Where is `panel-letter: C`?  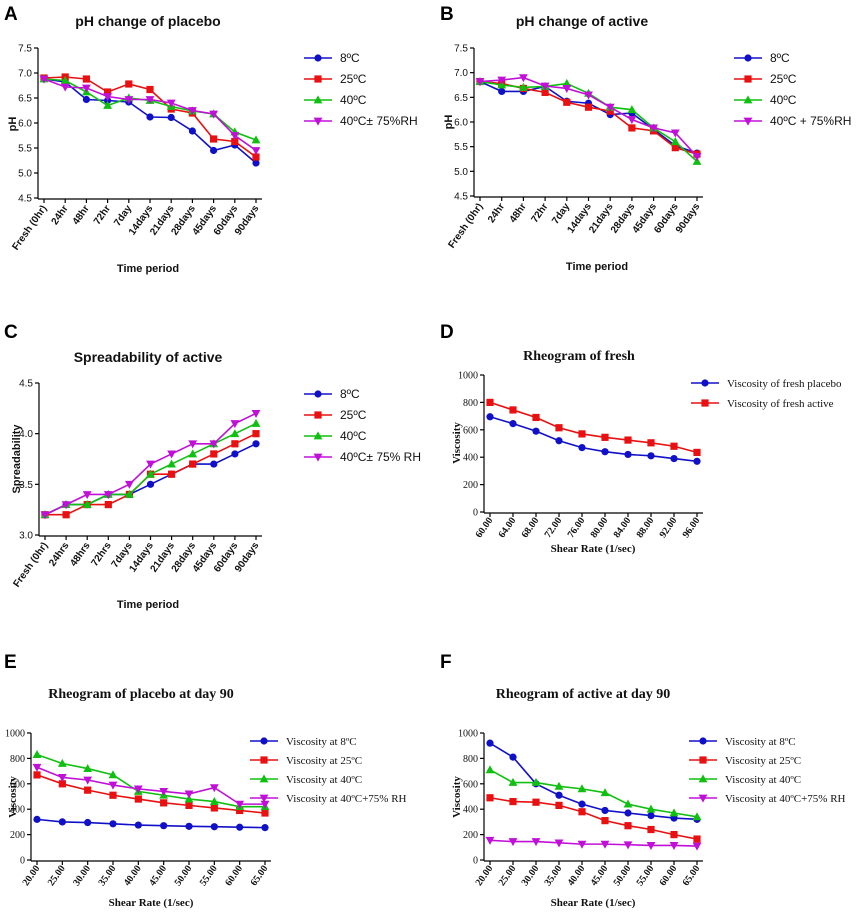
panel-letter: C is located at coordinates (11, 332).